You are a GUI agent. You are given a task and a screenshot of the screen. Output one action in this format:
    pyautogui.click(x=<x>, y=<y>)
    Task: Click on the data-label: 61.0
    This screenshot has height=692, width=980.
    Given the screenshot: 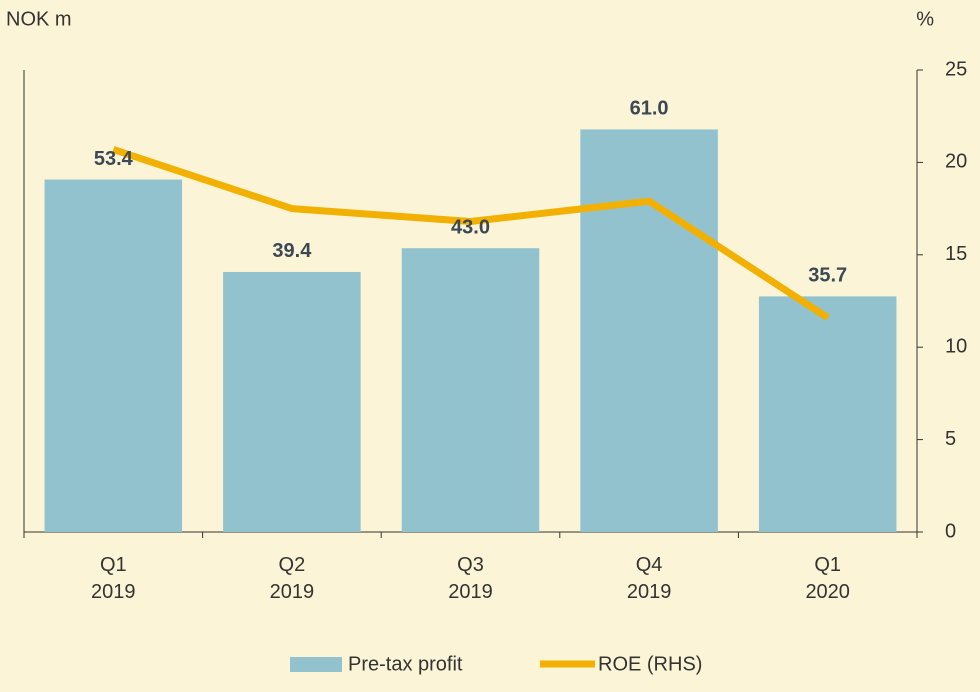 What is the action you would take?
    pyautogui.click(x=649, y=109)
    